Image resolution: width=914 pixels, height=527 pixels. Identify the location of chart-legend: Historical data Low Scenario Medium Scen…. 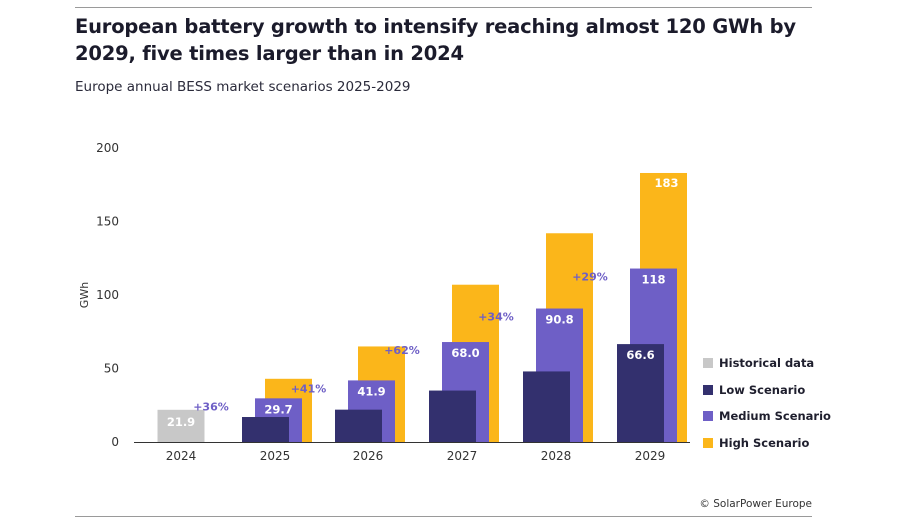
(767, 403).